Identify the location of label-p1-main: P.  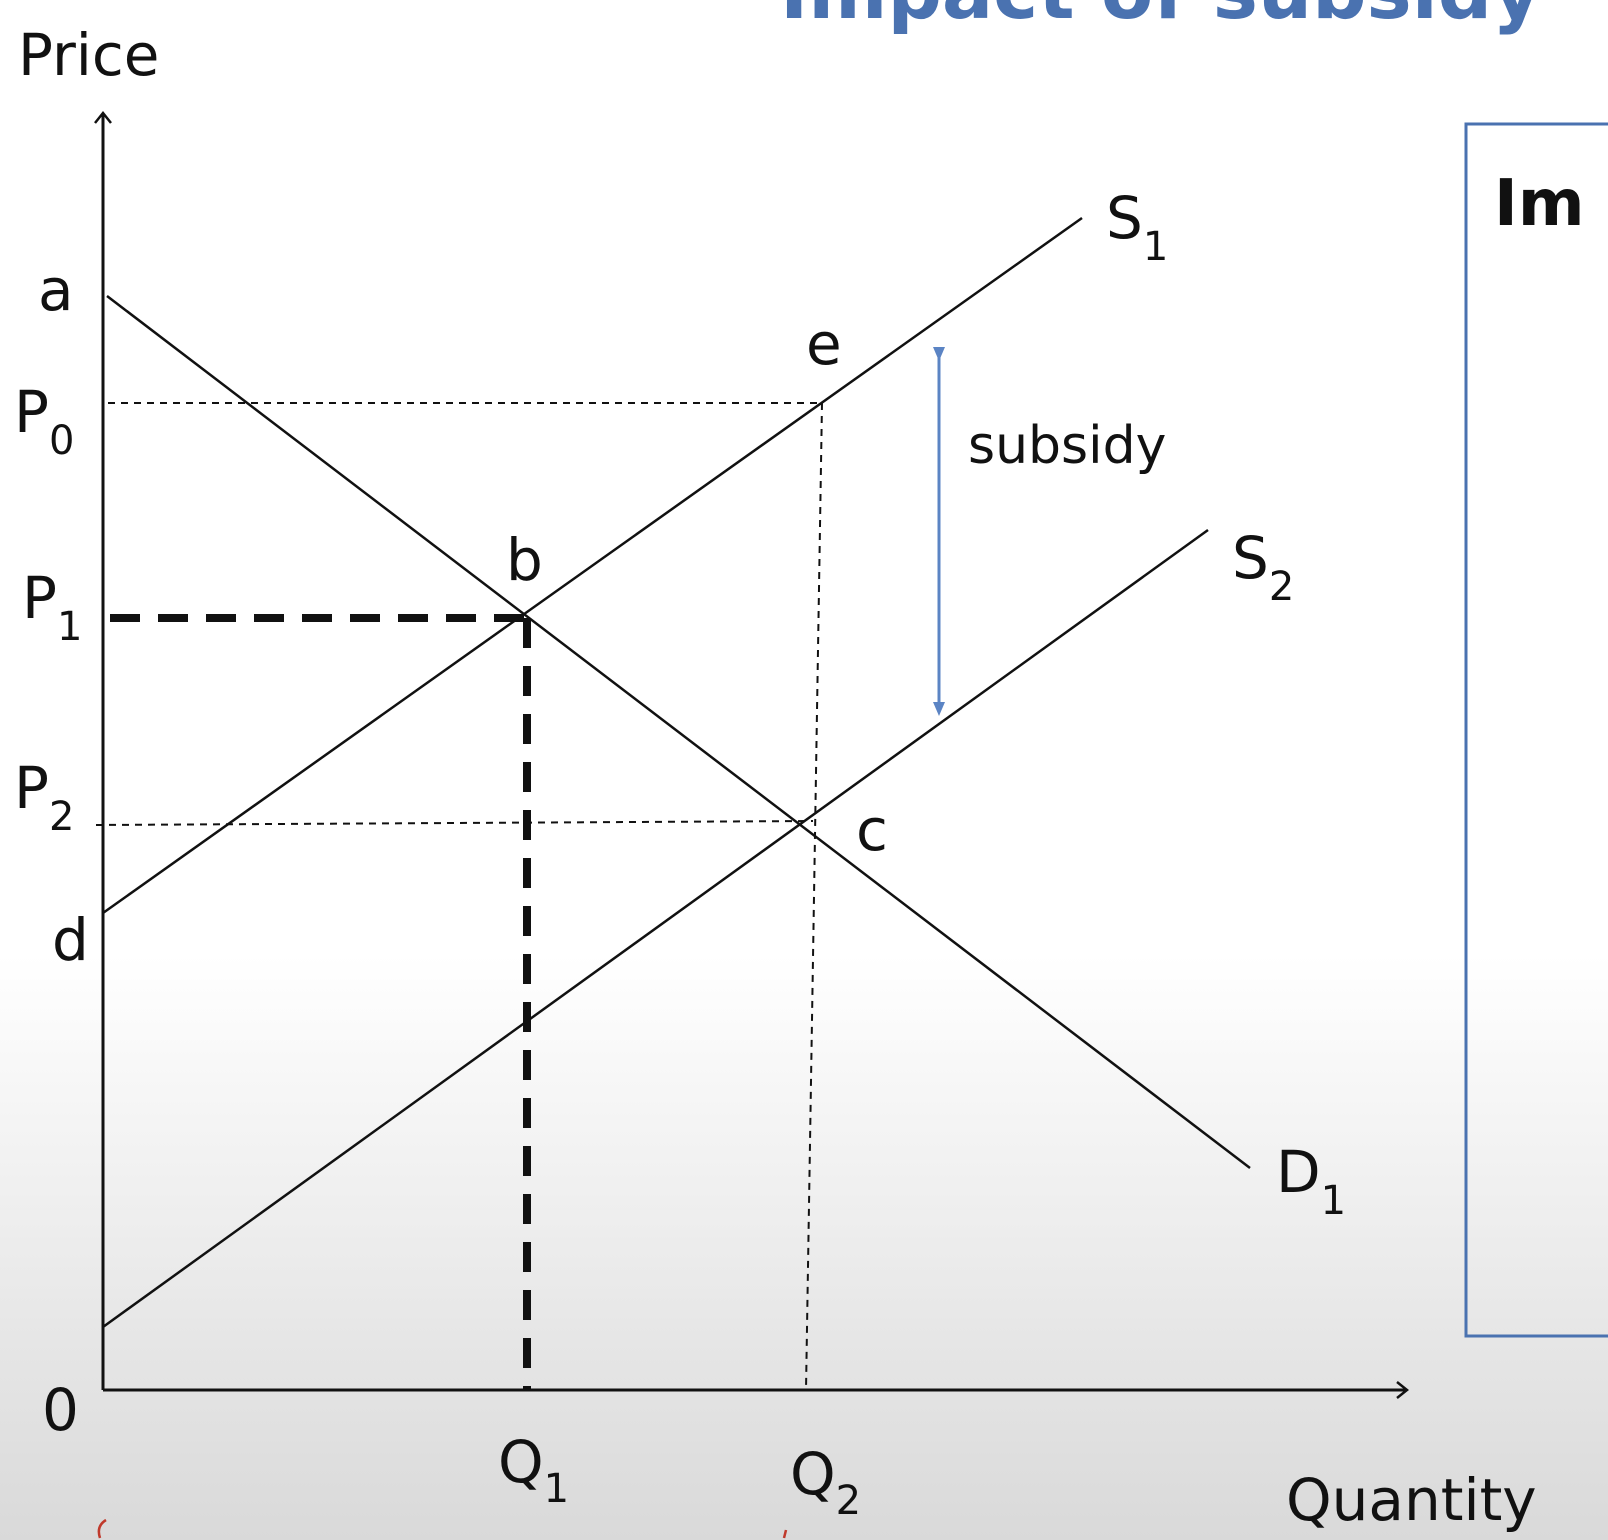
(39, 598).